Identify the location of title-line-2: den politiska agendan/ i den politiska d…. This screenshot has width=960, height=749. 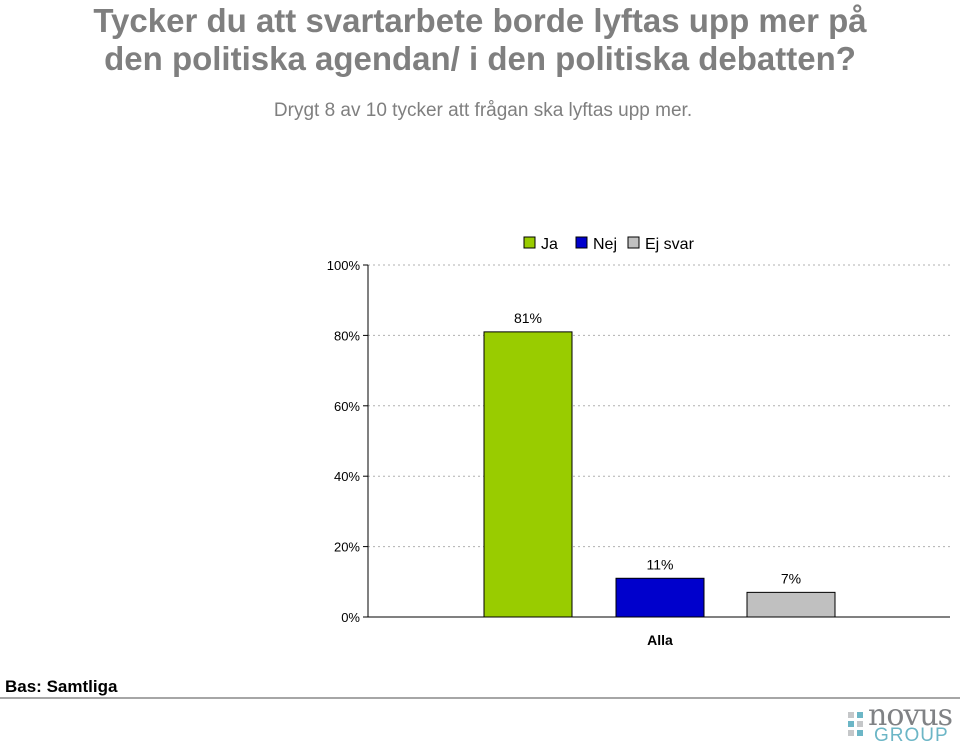
(480, 58).